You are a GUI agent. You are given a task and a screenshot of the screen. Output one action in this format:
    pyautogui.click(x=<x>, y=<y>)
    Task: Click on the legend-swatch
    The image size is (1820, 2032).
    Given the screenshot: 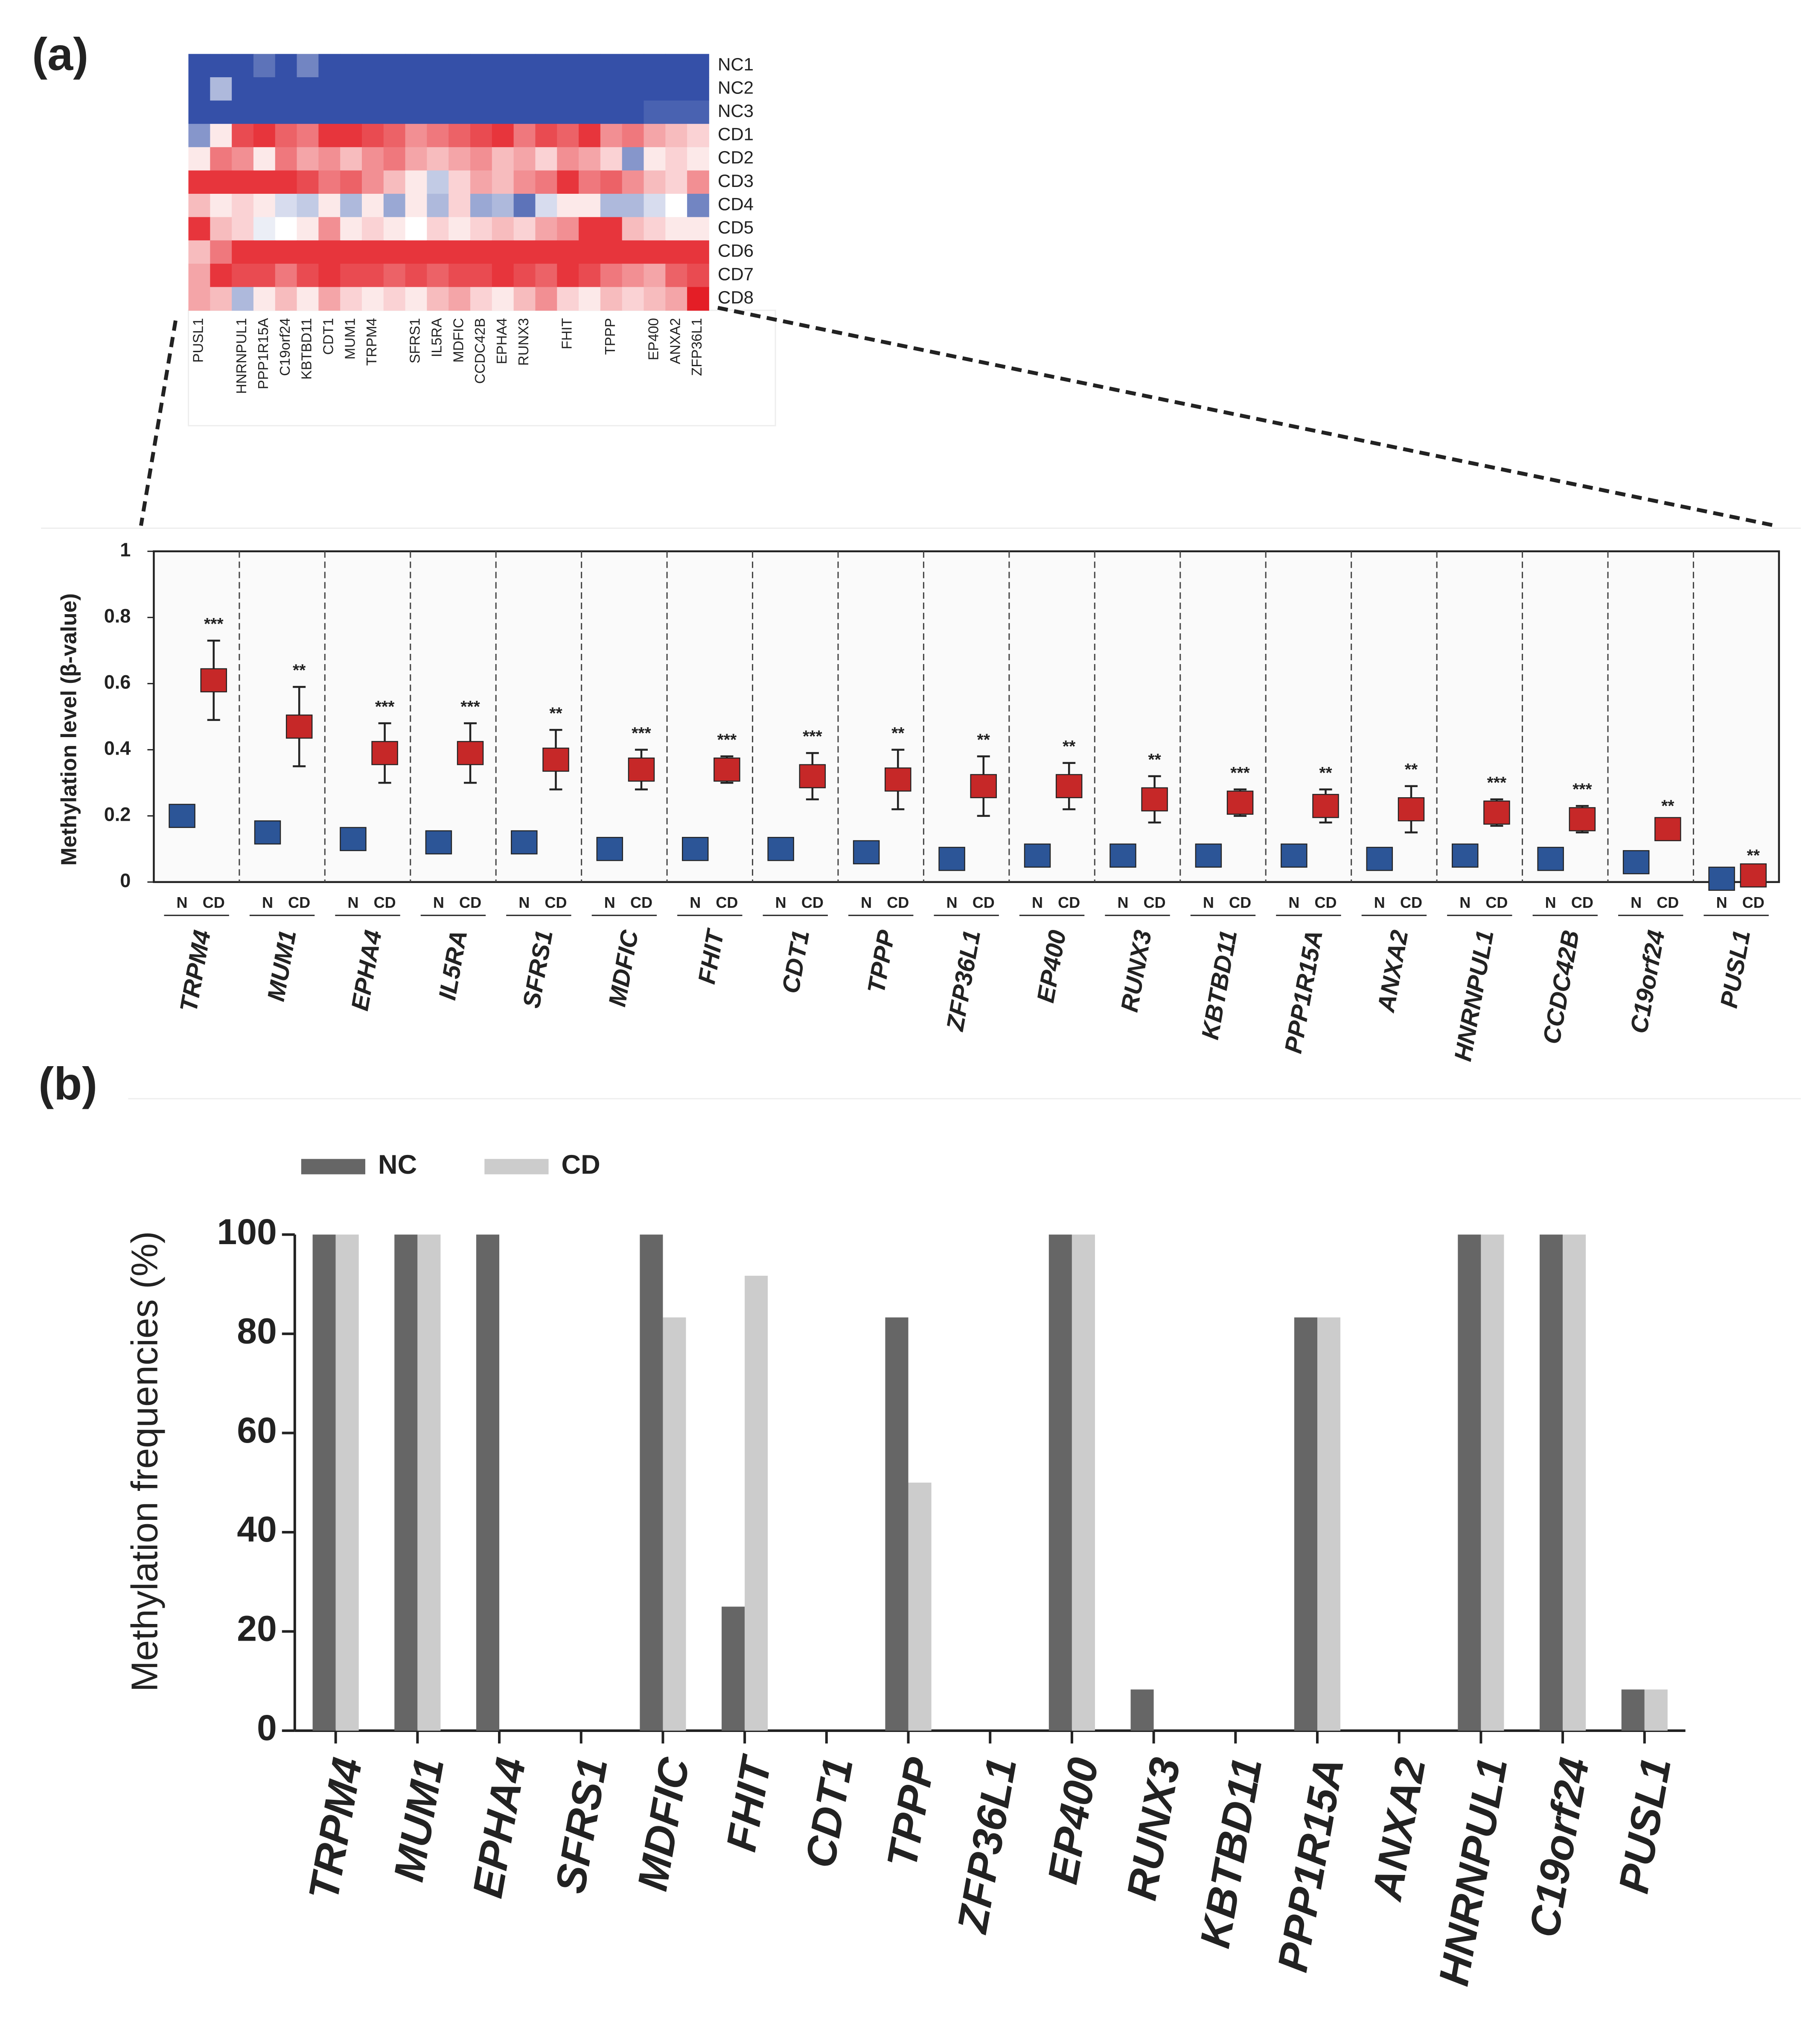 What is the action you would take?
    pyautogui.click(x=516, y=1167)
    